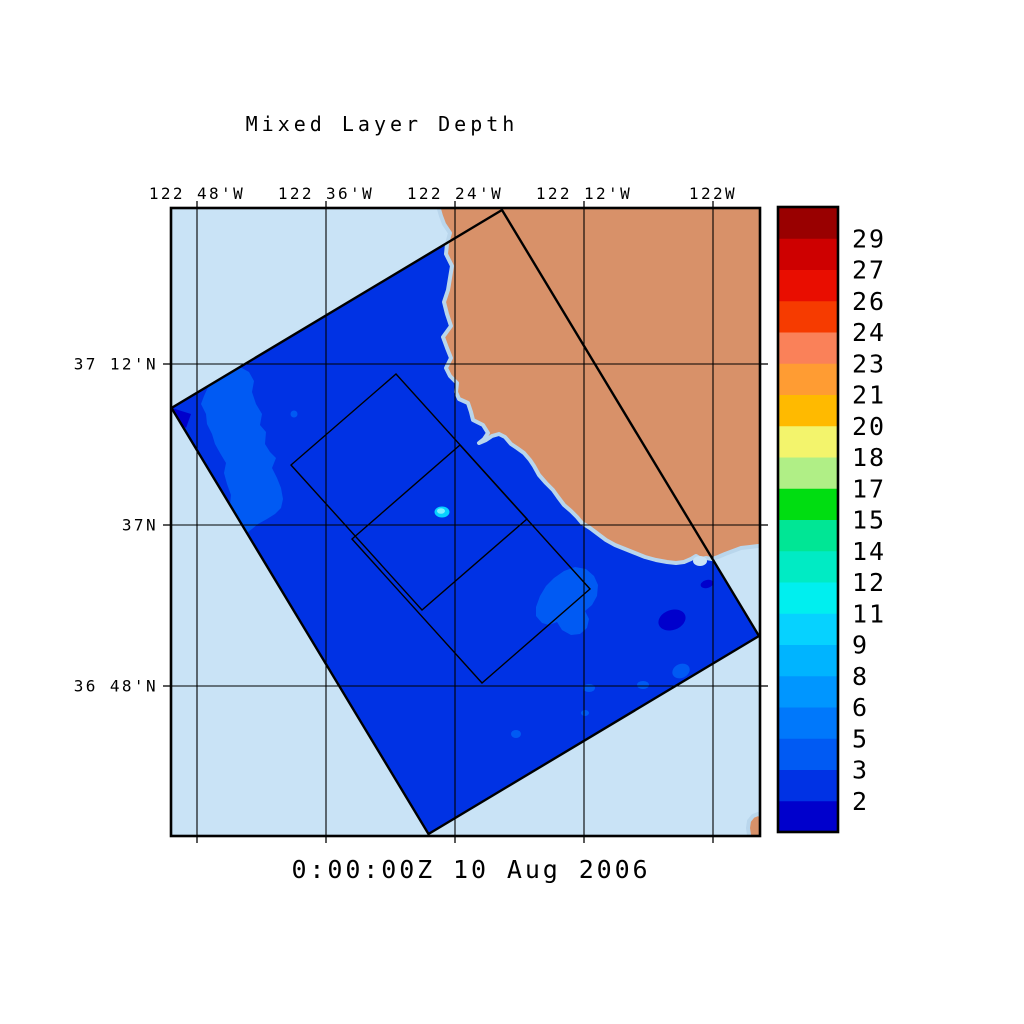 The width and height of the screenshot is (1024, 1024). What do you see at coordinates (869, 363) in the screenshot?
I see `colorbar-tick-label: 23` at bounding box center [869, 363].